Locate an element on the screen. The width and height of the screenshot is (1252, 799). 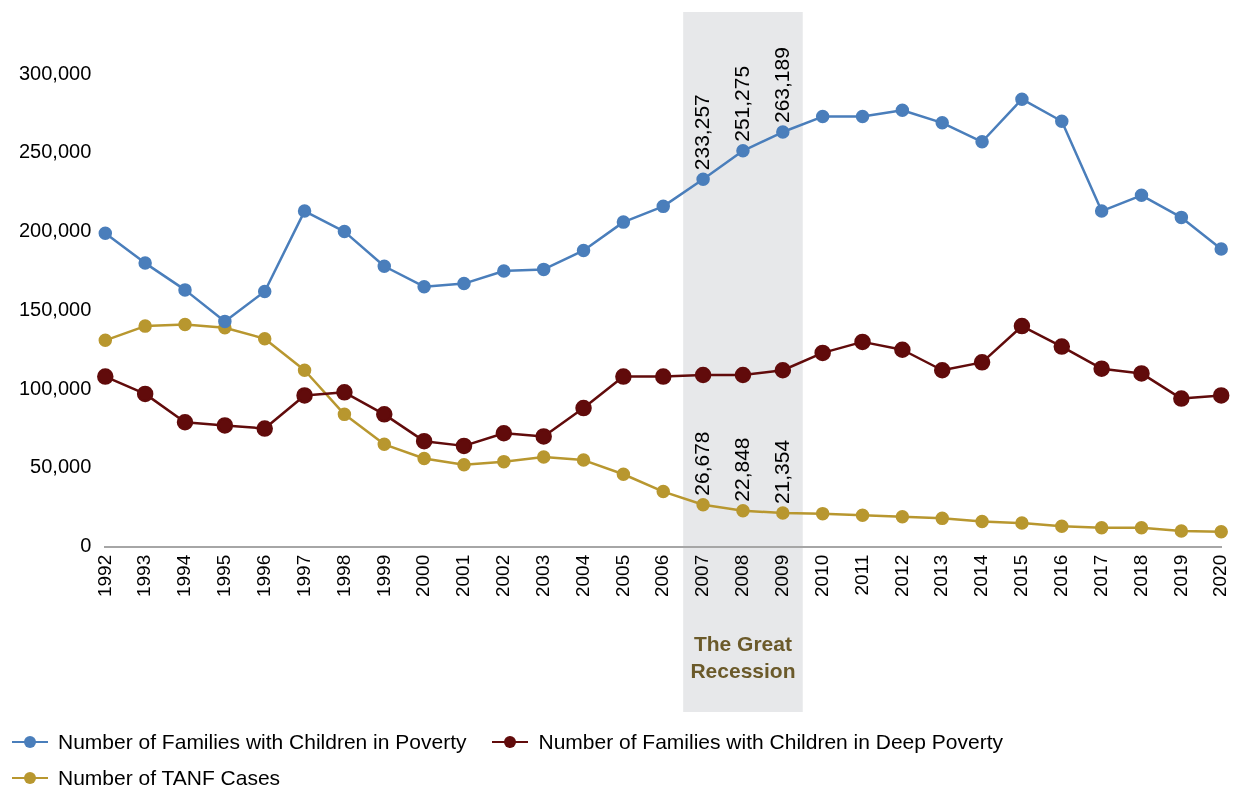
legend-label: Number of Families with Children in Poverty is located at coordinates (262, 742).